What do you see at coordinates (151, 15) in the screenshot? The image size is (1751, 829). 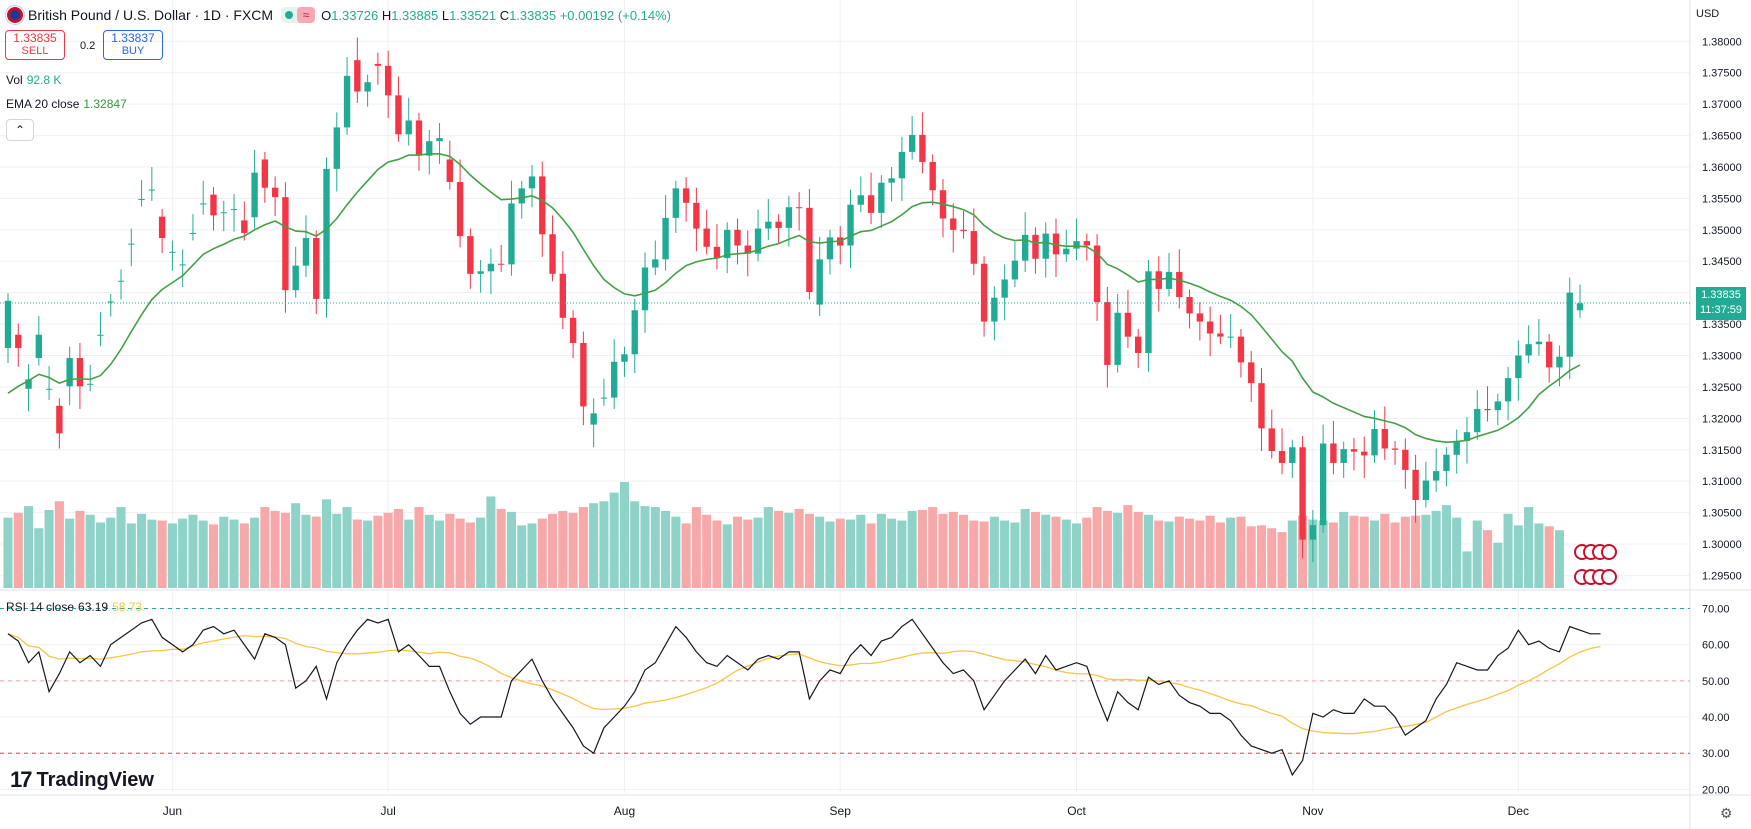 I see `symbol-title: British Pound / U.S. Dollar · 1D · FXCM` at bounding box center [151, 15].